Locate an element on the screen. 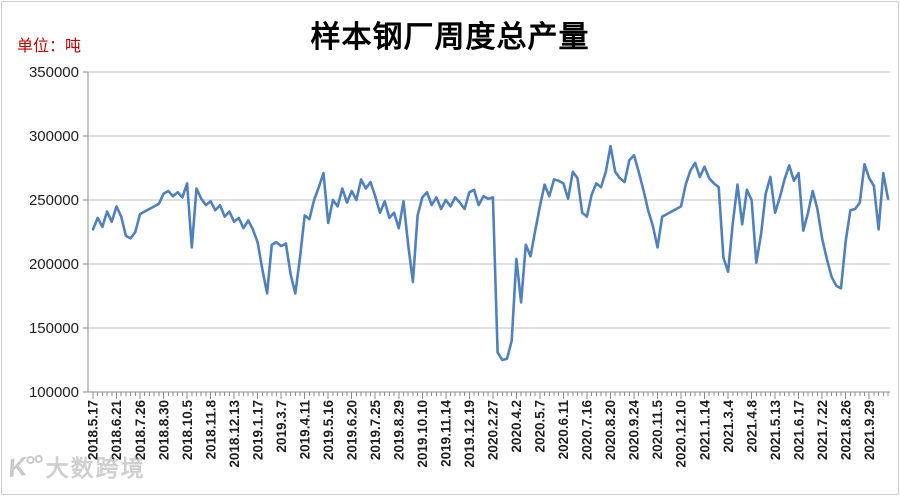 This screenshot has width=900, height=496. svg-text: 2020.5.7 is located at coordinates (540, 426).